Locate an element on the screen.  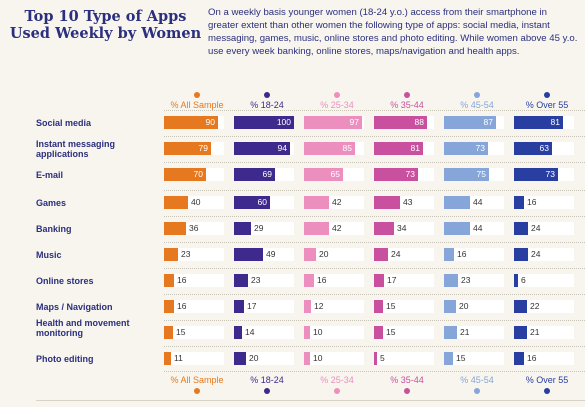
bar-track: 15 is located at coordinates (194, 332).